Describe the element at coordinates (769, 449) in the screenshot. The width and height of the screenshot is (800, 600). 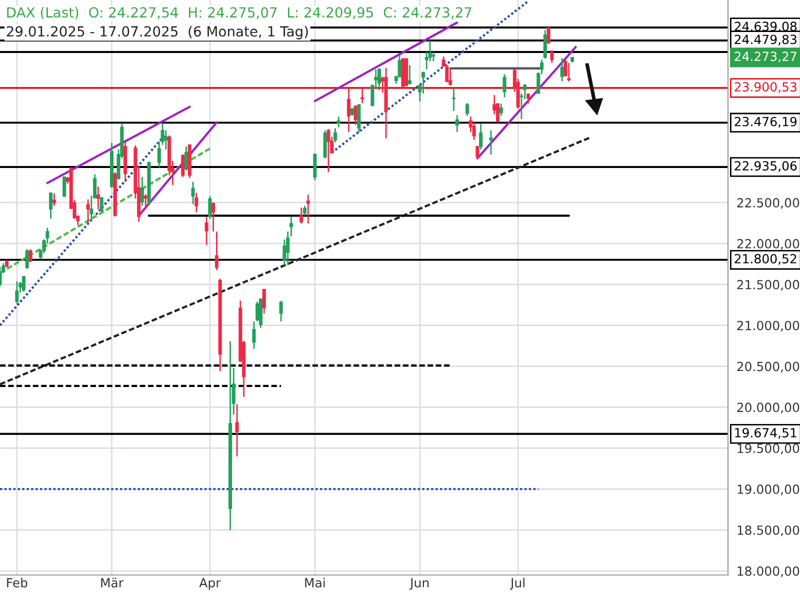
I see `y-tick-label: 19.500,00` at that location.